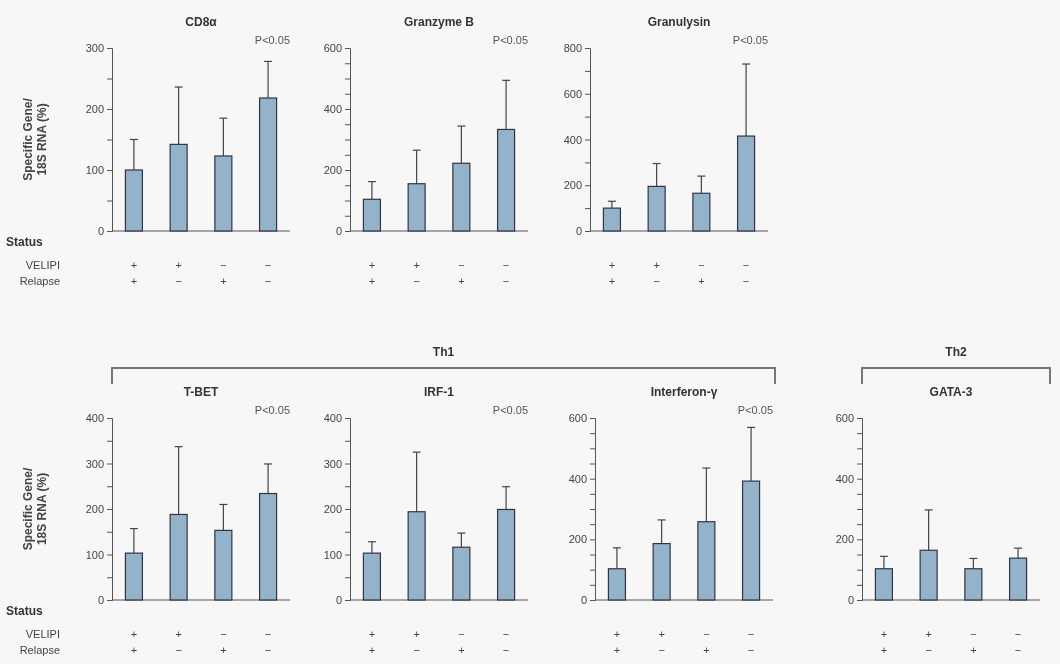  Describe the element at coordinates (684, 392) in the screenshot. I see `chart-title: Interferon-γ` at that location.